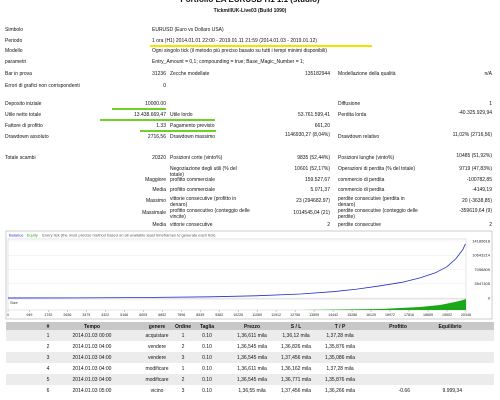  Describe the element at coordinates (296, 368) in the screenshot. I see `table-cell: 1,36,162 mila` at that location.